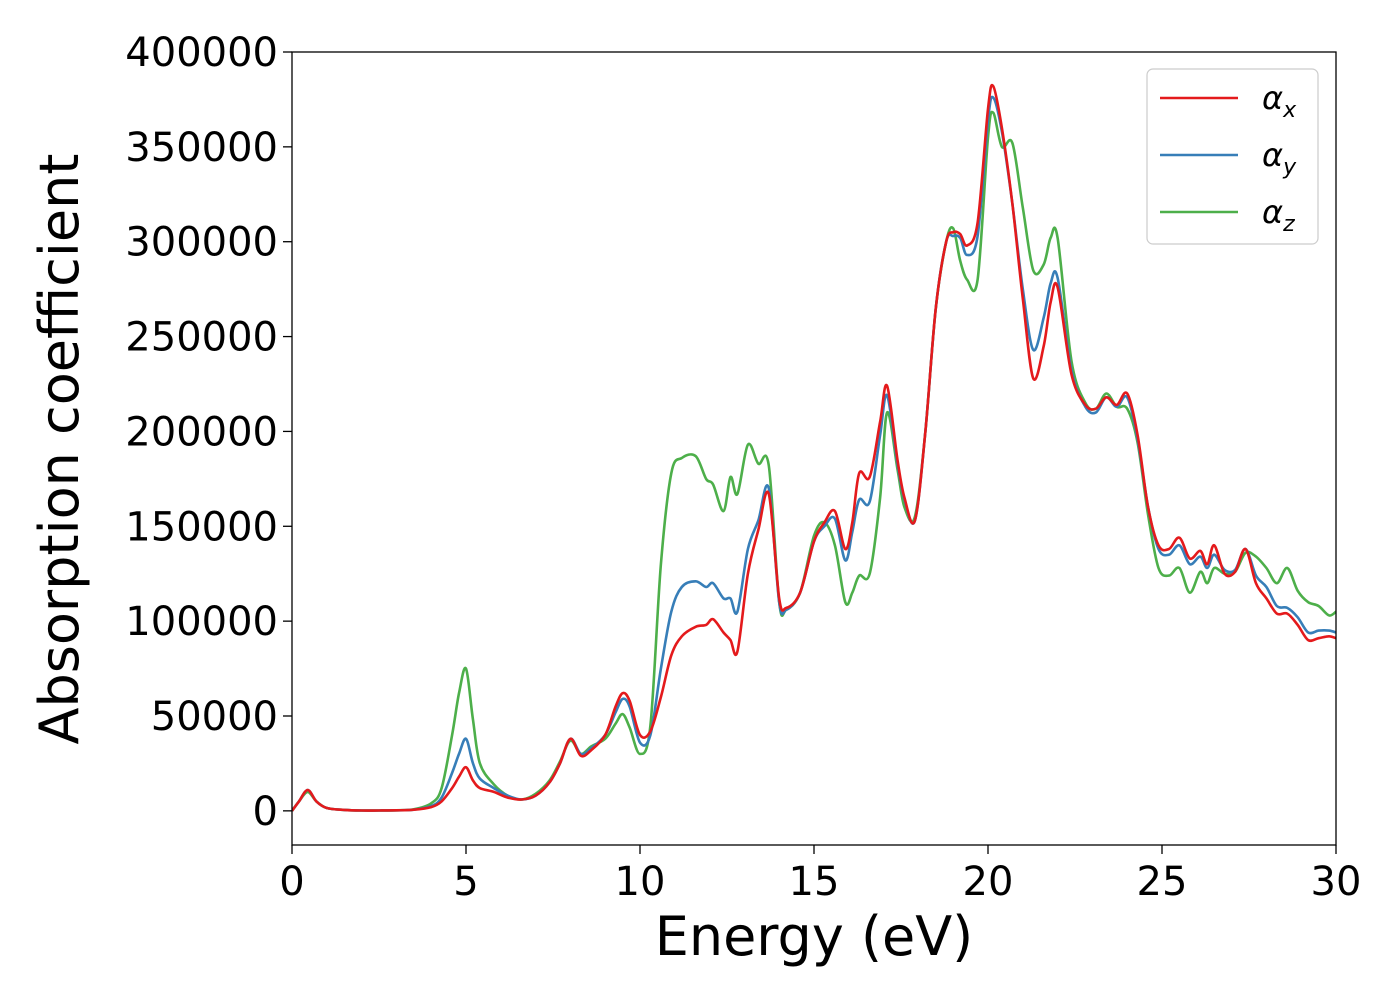  Describe the element at coordinates (1162, 882) in the screenshot. I see `x-tick-label: 25` at that location.